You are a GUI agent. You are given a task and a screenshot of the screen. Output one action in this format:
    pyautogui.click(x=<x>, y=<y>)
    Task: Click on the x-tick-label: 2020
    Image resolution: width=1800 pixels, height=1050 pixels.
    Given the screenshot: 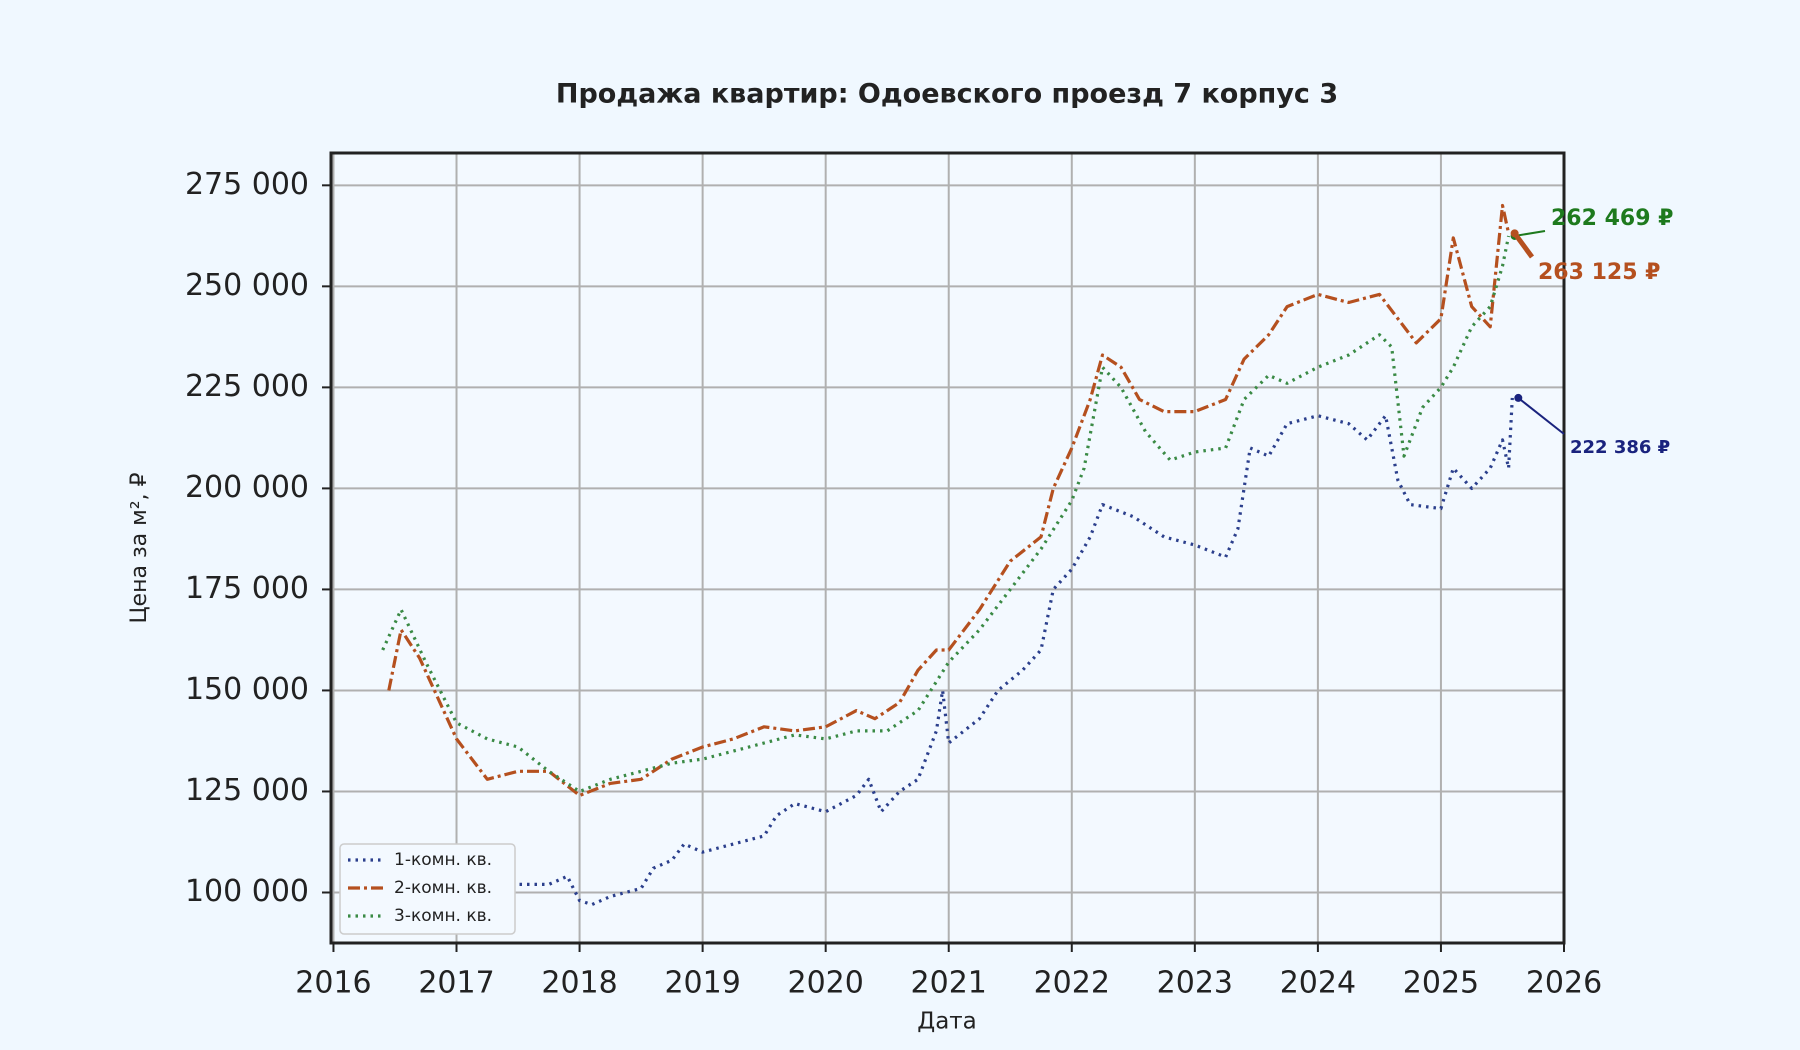 What is the action you would take?
    pyautogui.click(x=825, y=983)
    